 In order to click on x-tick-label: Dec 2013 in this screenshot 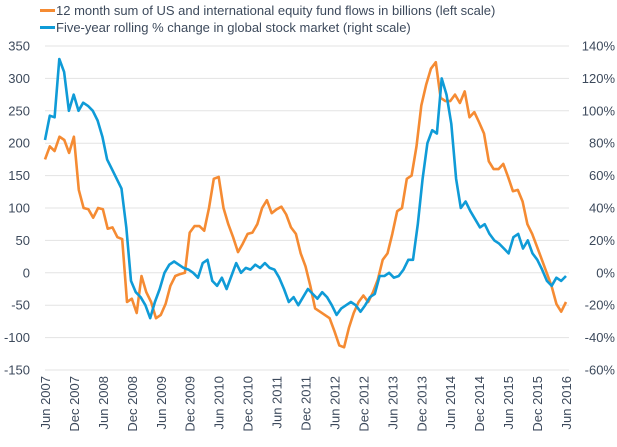, I will do `click(421, 404)`.